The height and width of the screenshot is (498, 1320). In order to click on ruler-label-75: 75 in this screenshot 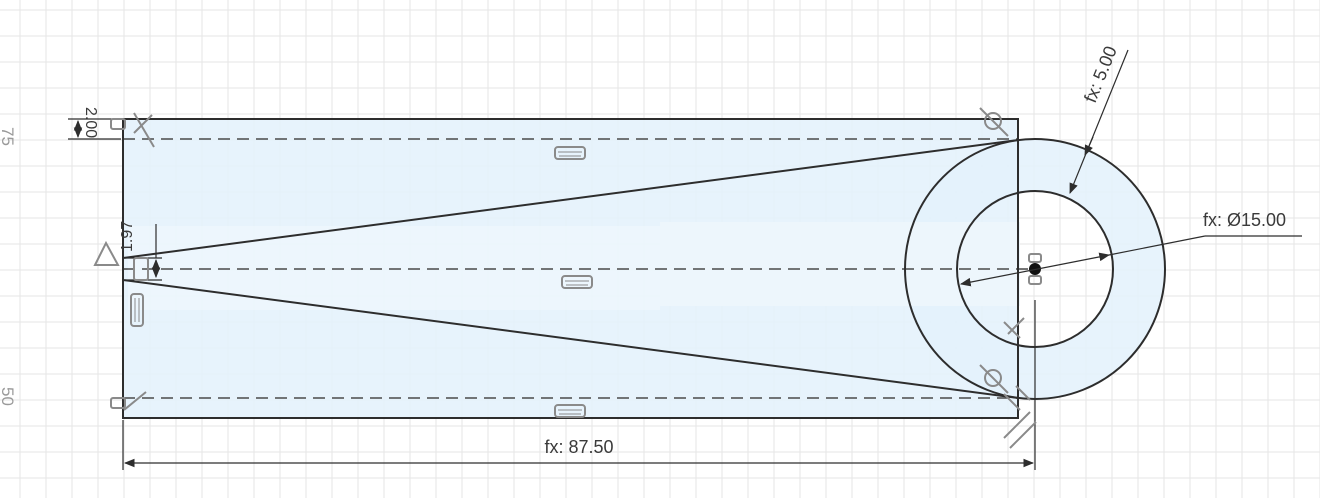, I will do `click(8, 136)`.